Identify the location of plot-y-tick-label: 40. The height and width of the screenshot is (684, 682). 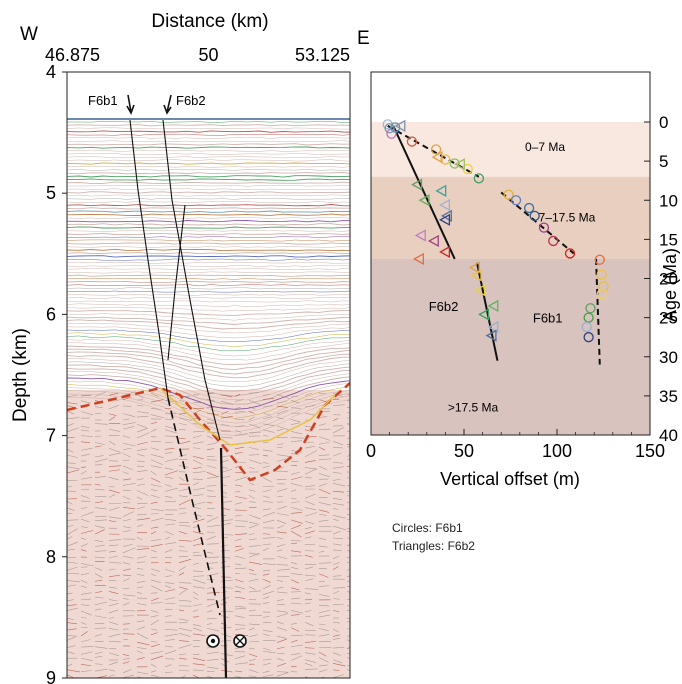
(668, 435).